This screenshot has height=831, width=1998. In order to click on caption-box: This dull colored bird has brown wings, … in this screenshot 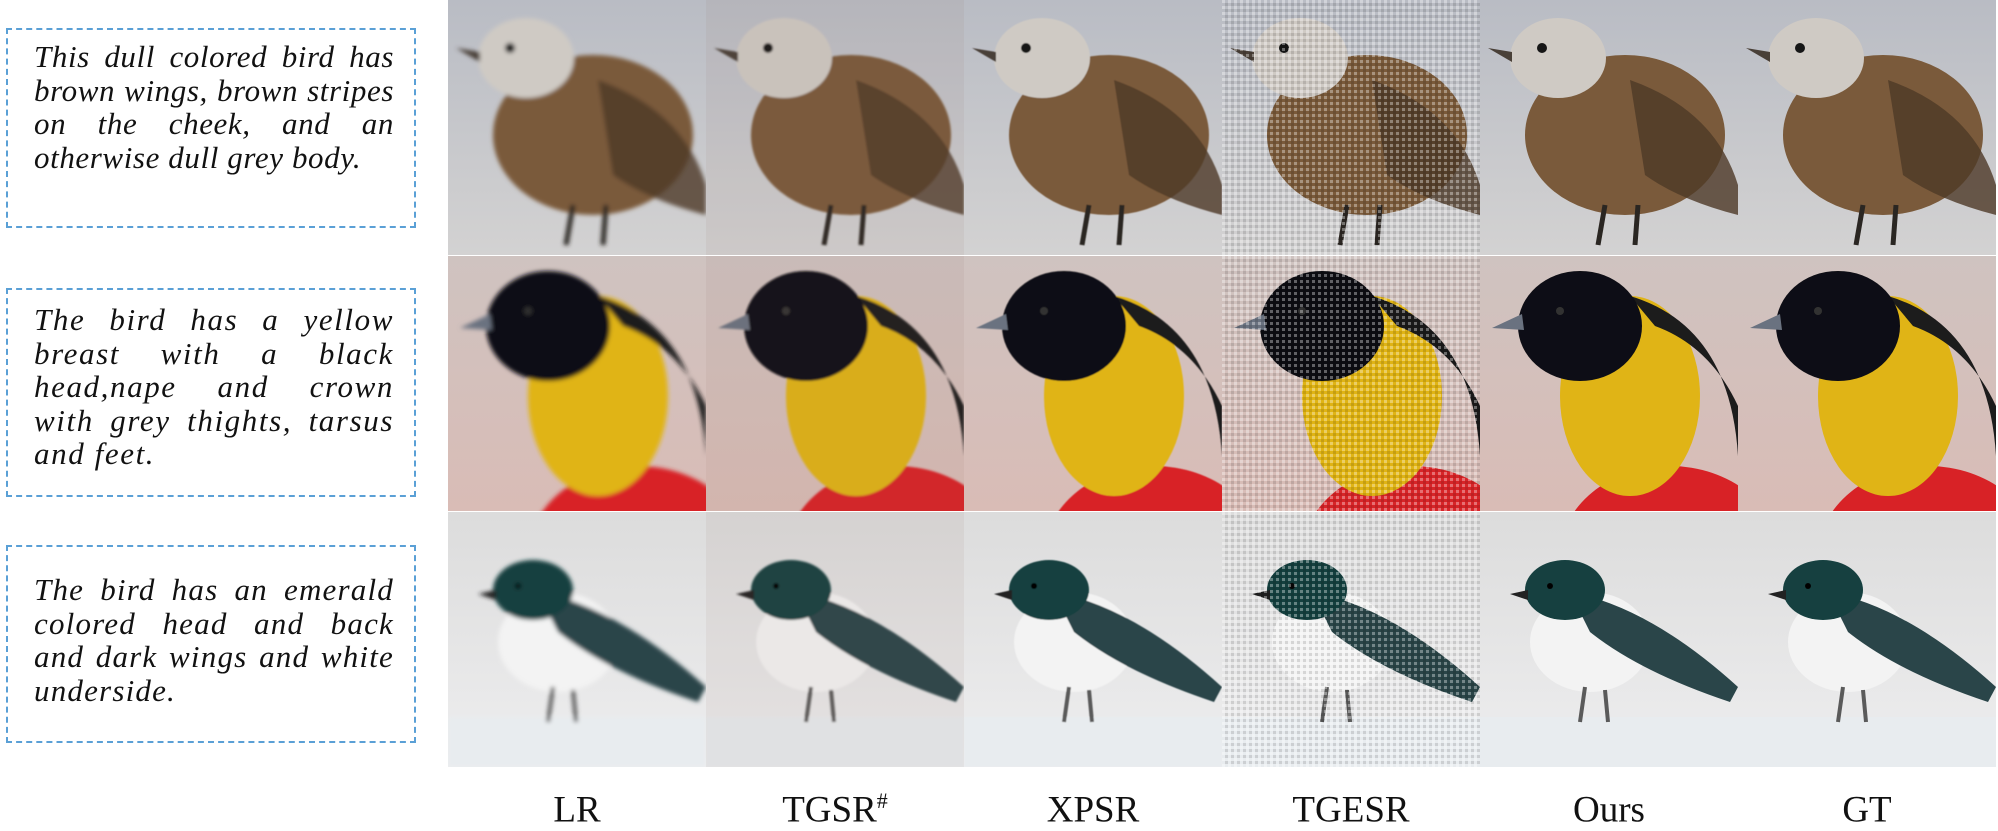, I will do `click(211, 128)`.